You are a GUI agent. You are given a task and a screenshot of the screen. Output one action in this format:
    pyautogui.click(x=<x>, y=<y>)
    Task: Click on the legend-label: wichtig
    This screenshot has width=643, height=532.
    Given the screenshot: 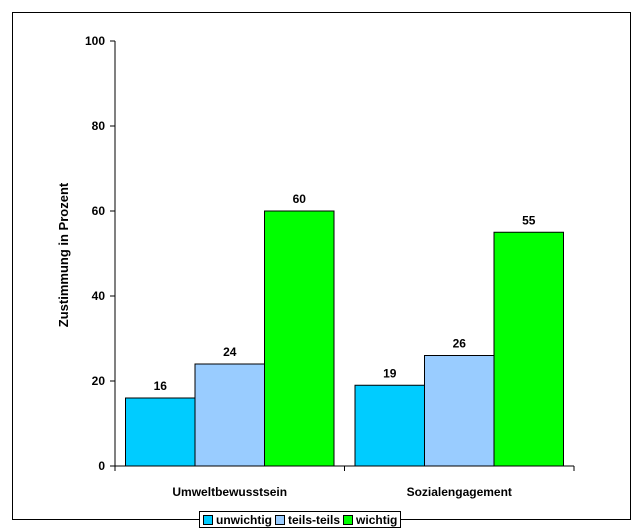 What is the action you would take?
    pyautogui.click(x=376, y=520)
    